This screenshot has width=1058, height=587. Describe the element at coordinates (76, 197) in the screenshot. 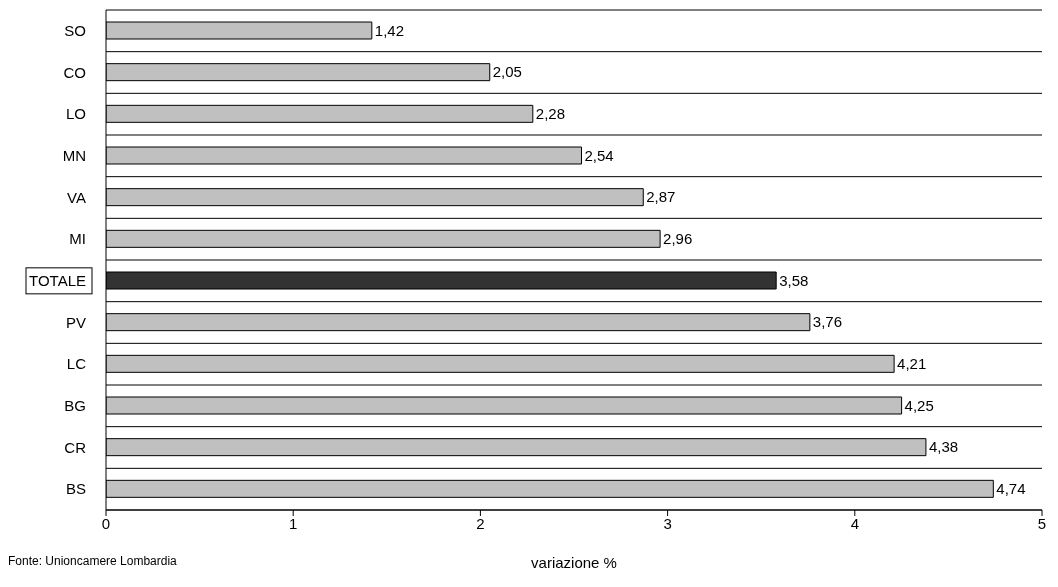

I see `y-tick-label: VA` at that location.